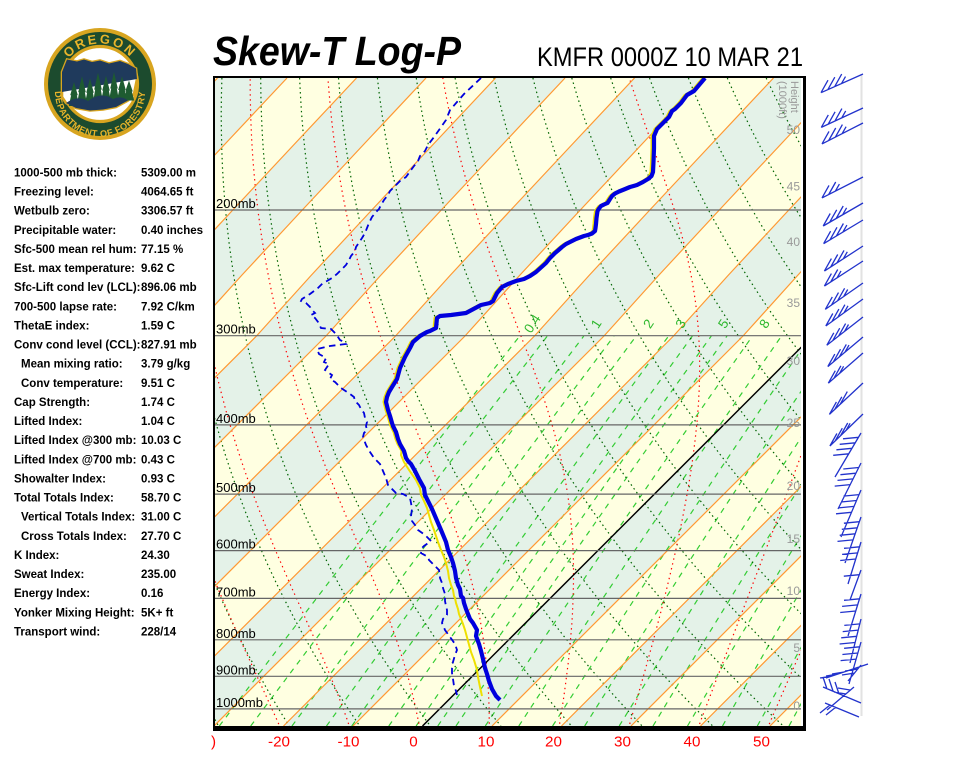 This screenshot has height=768, width=960. I want to click on svg-text: 35, so click(794, 303).